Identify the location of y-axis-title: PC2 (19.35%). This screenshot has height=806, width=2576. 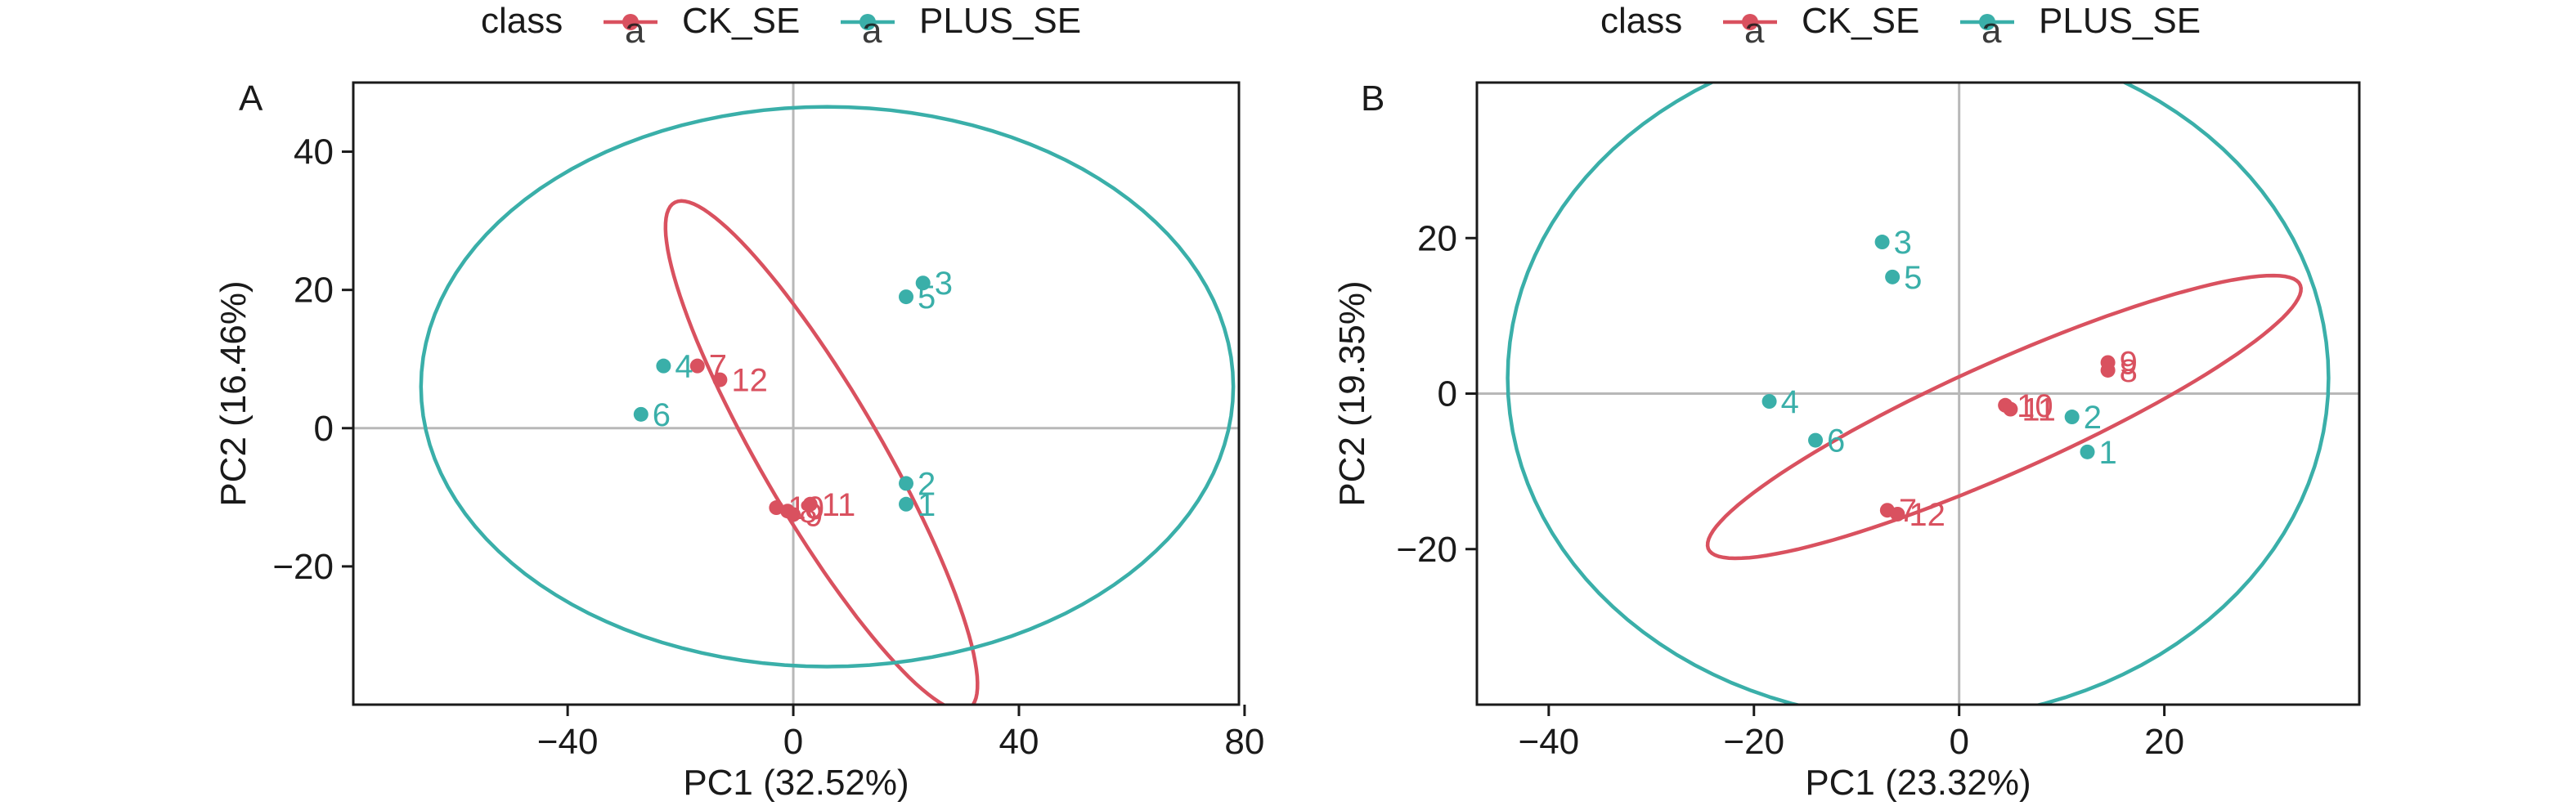
(1352, 393).